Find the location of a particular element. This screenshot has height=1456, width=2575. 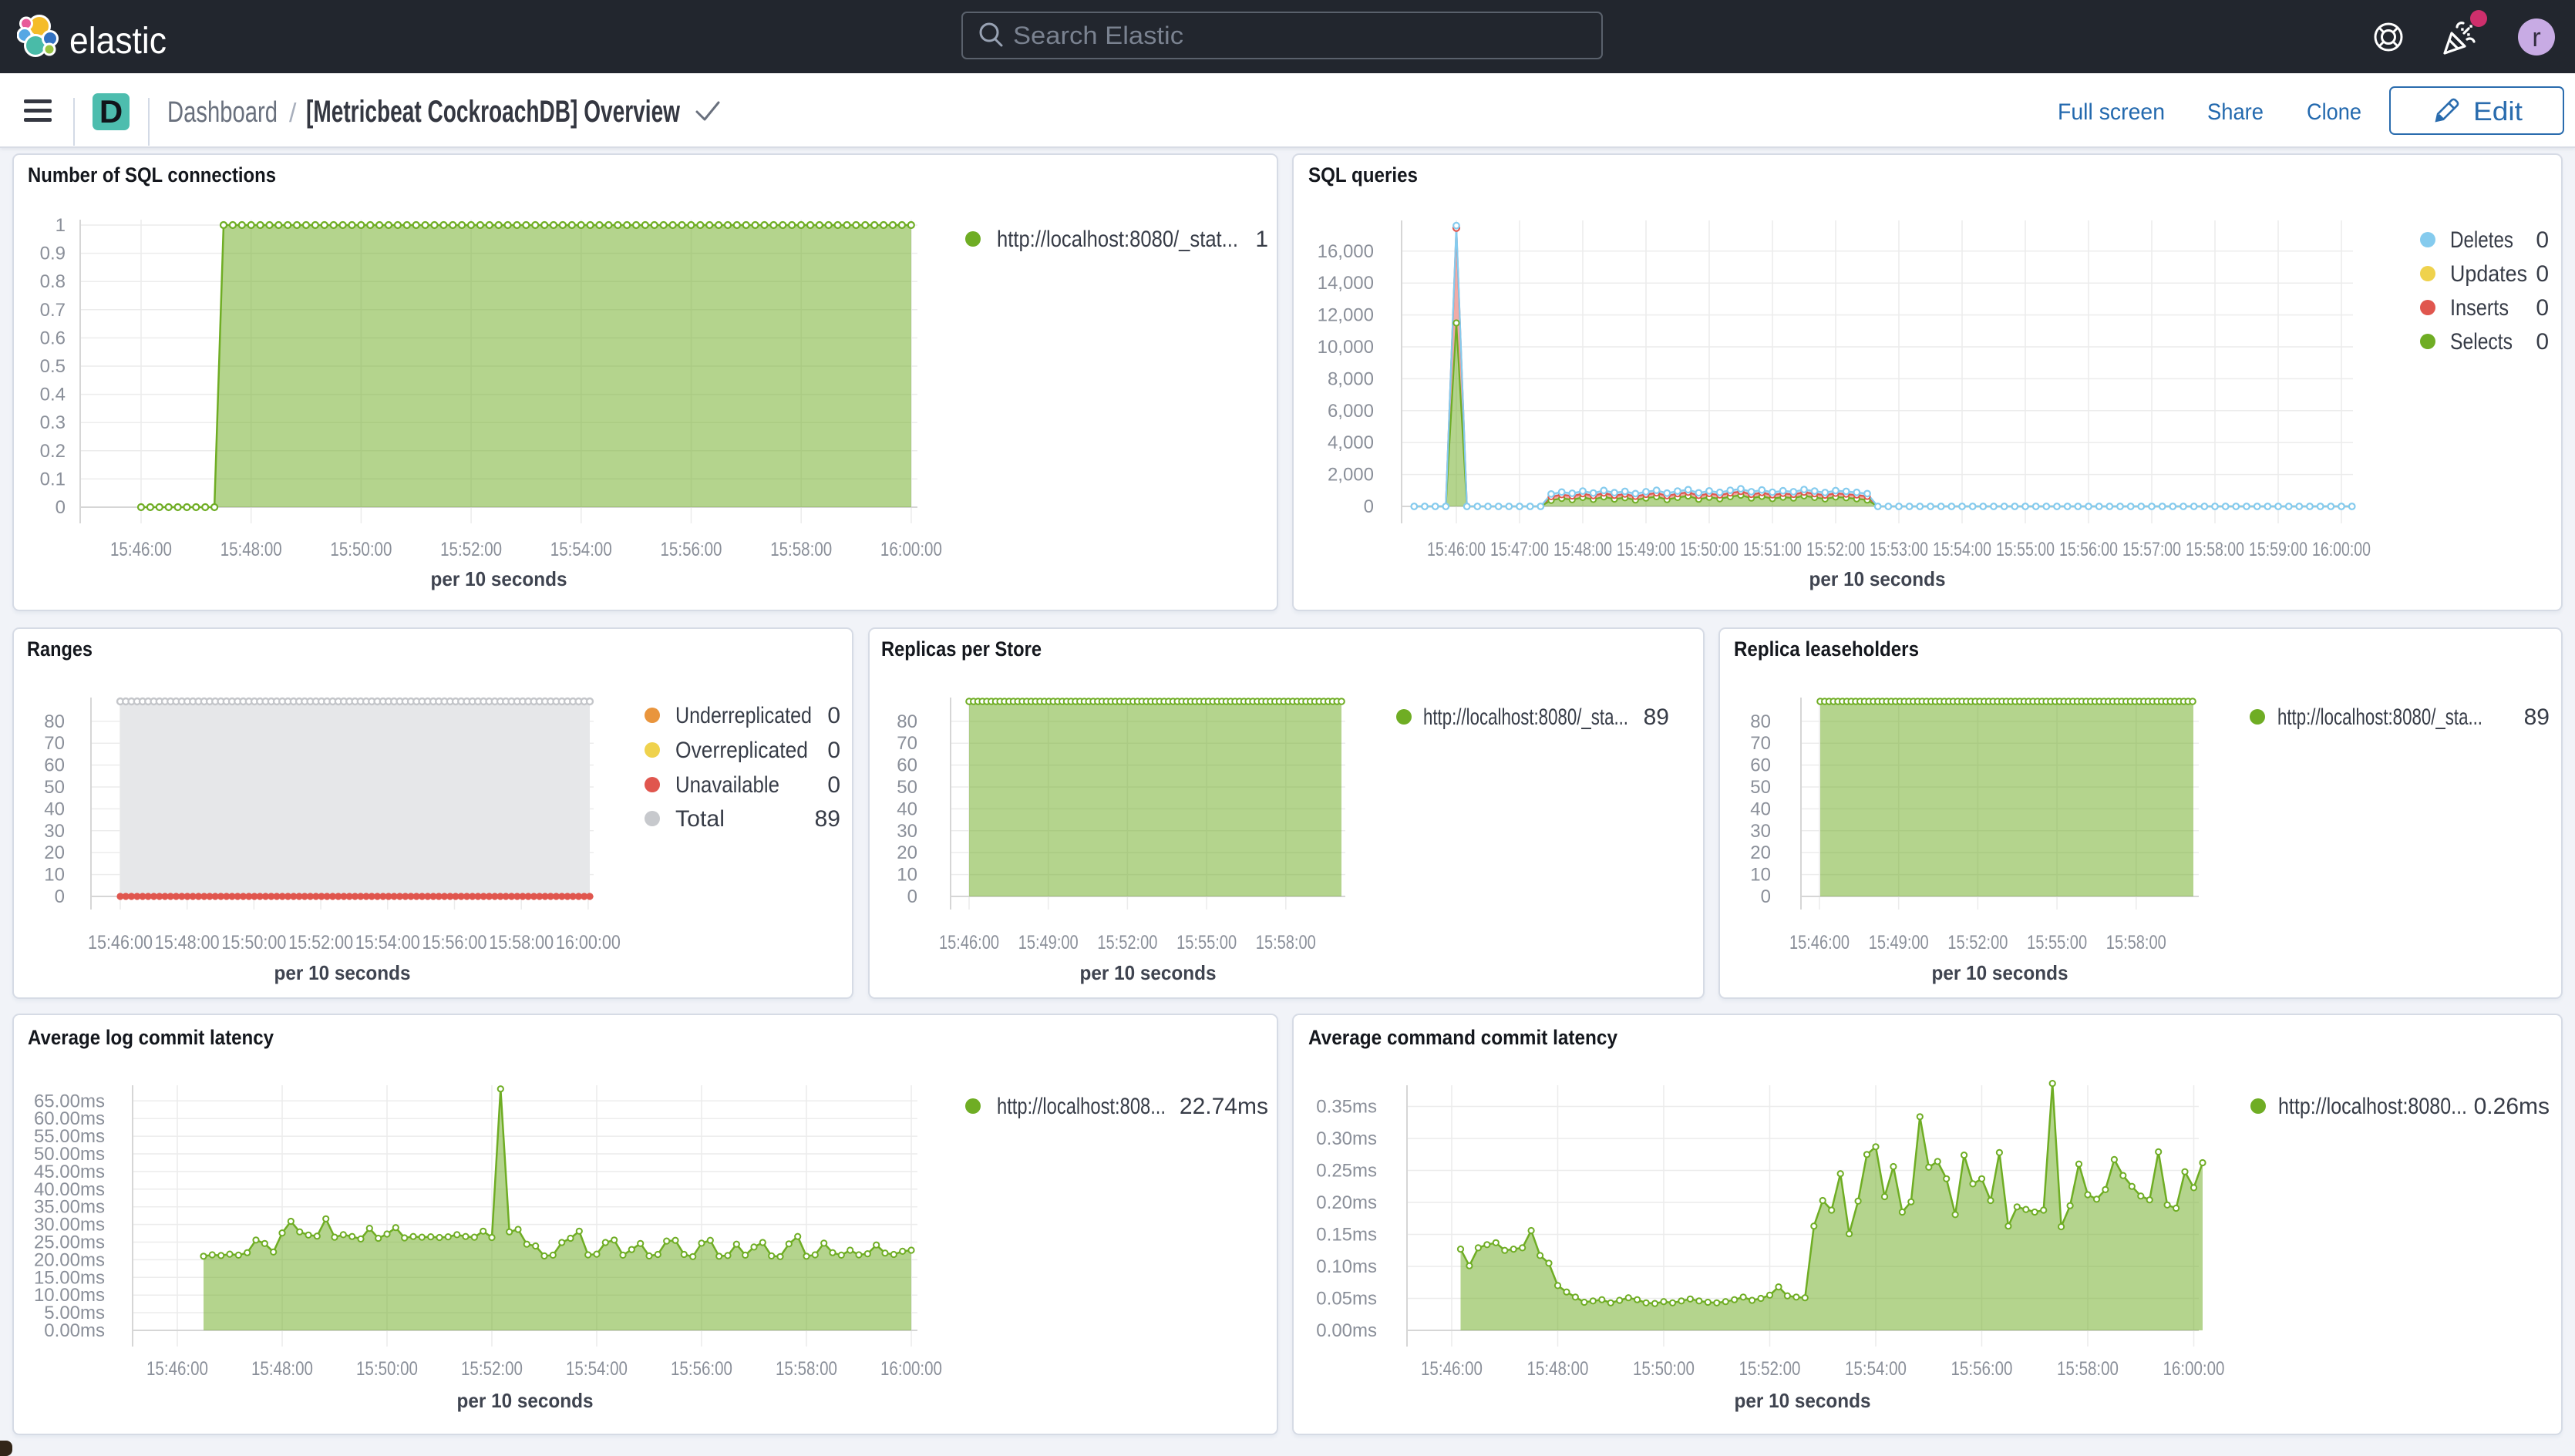

svg-text: 55.00ms is located at coordinates (69, 1136).